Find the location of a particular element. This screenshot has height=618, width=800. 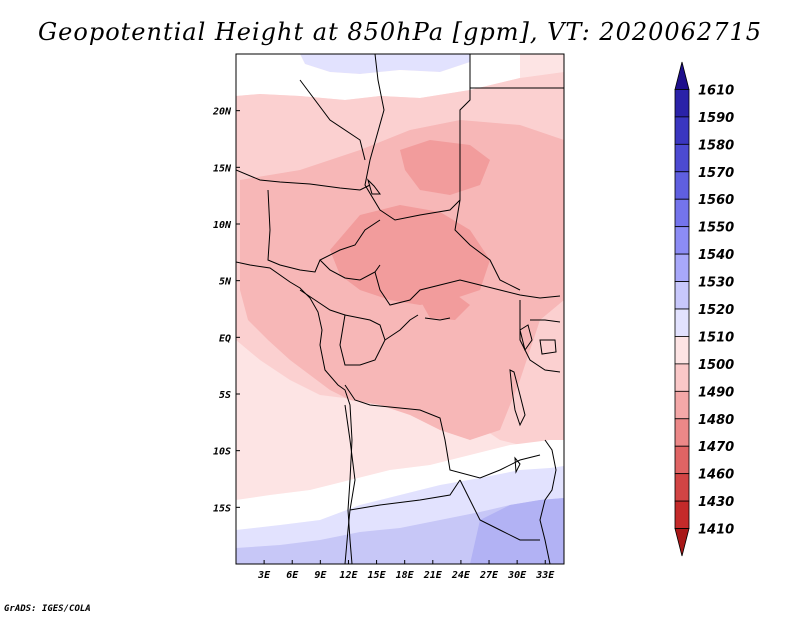

y-tick-label: 5S is located at coordinates (225, 395).